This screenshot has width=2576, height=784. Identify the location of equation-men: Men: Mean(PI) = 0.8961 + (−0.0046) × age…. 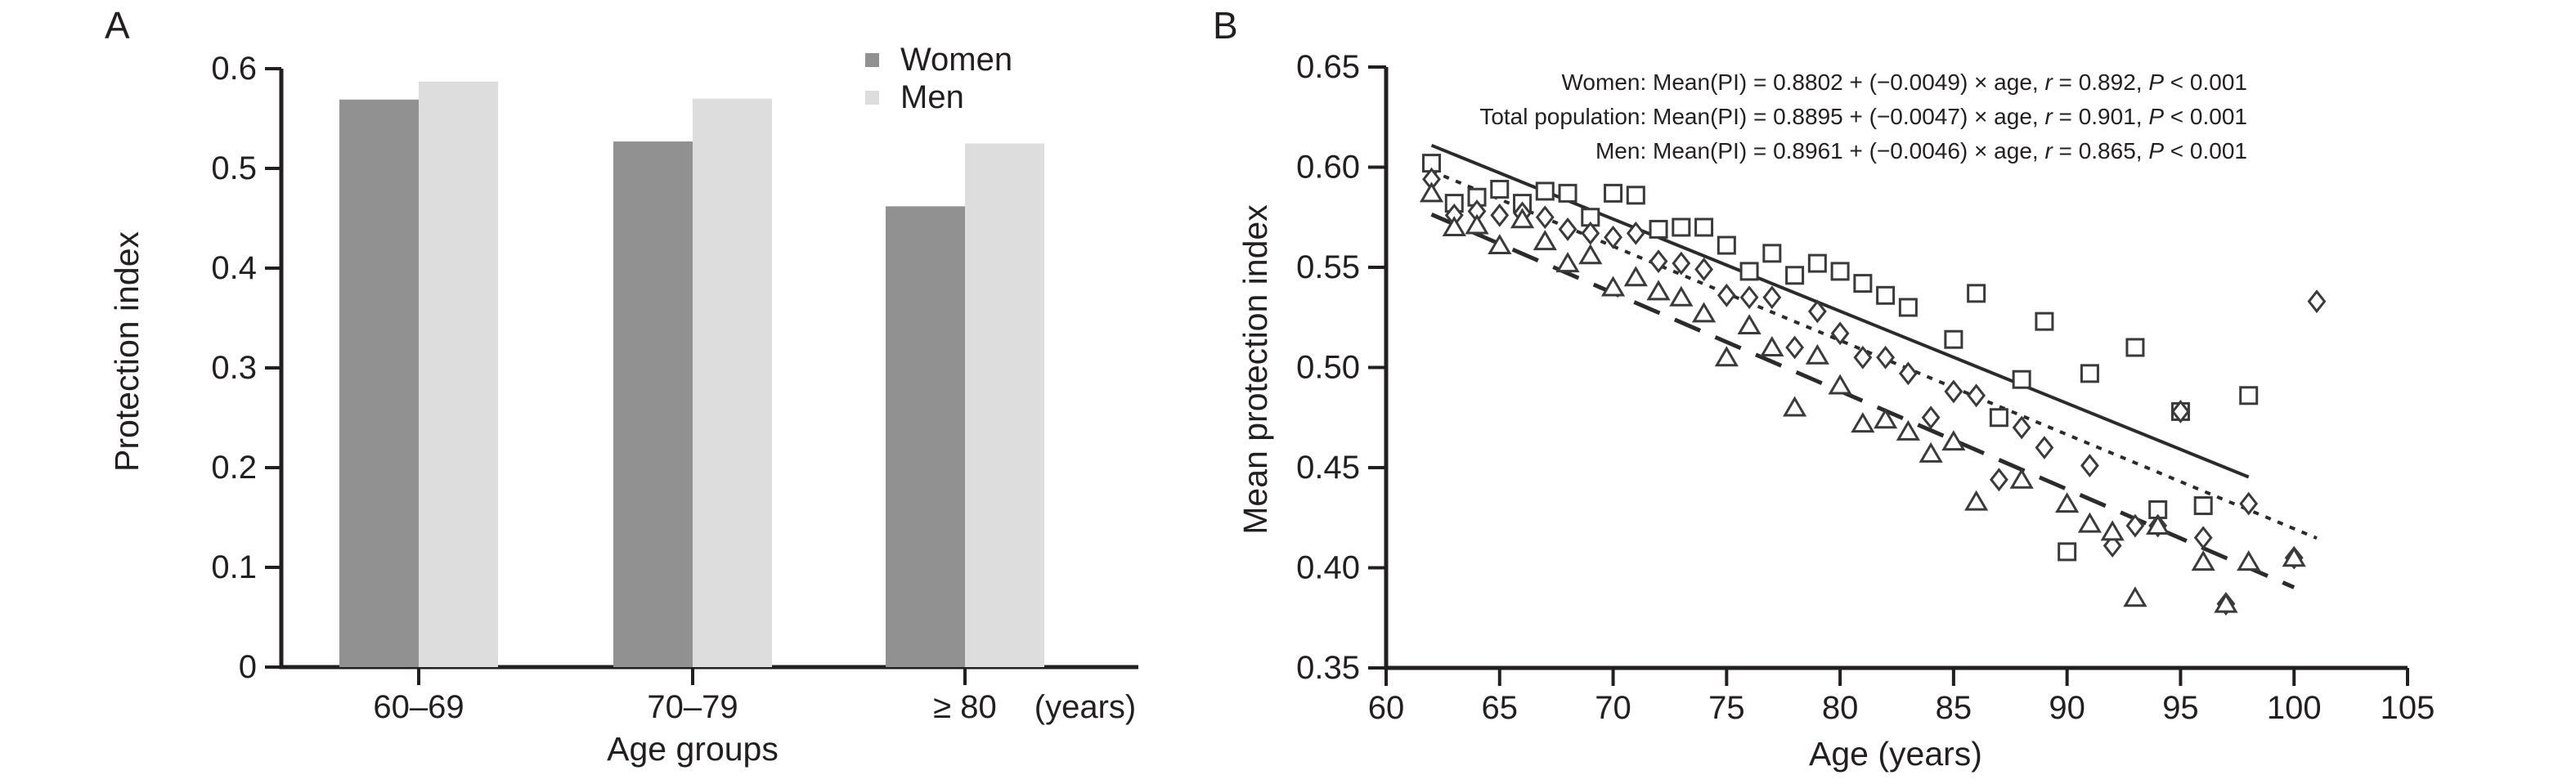
(1921, 151).